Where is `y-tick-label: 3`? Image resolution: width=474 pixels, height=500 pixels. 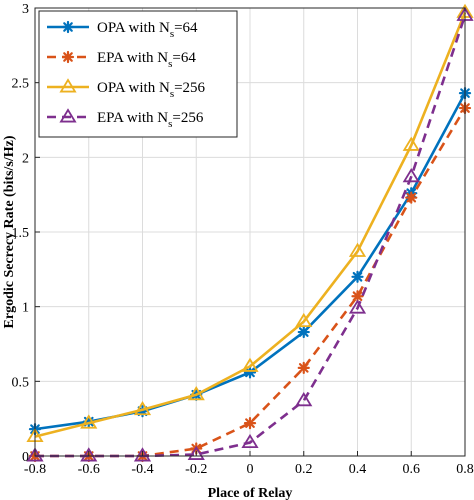 y-tick-label: 3 is located at coordinates (25, 9).